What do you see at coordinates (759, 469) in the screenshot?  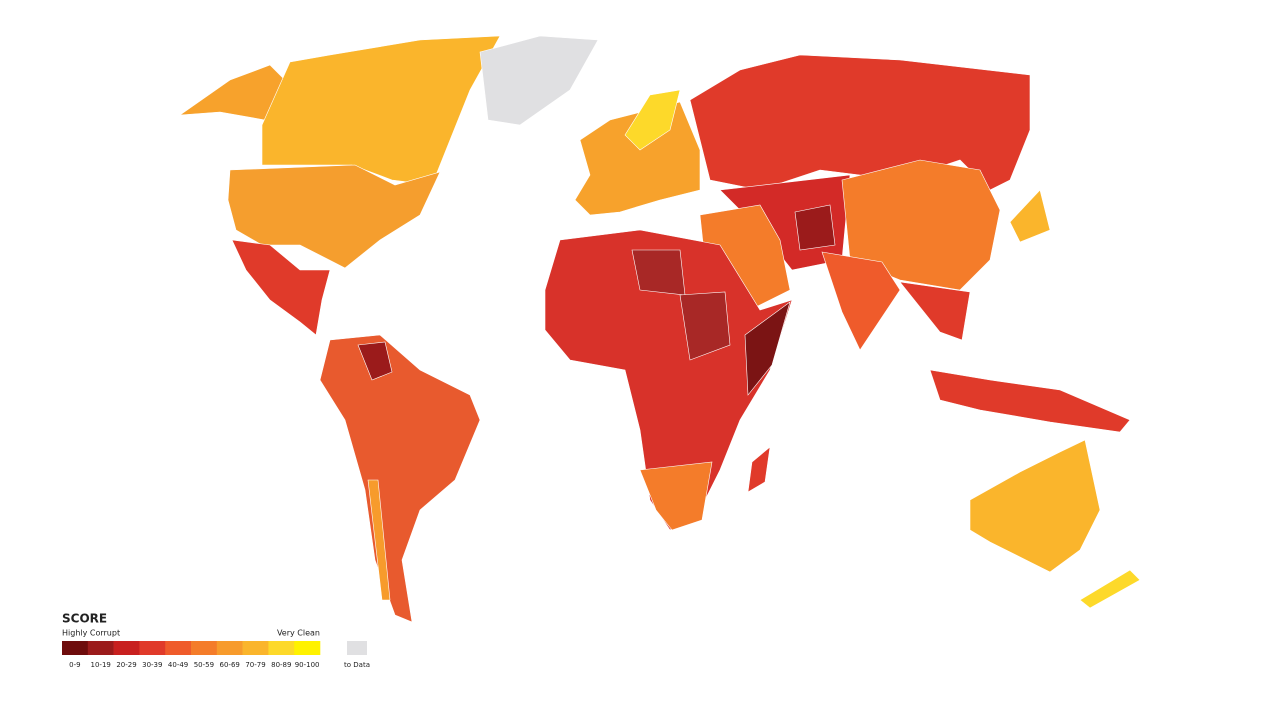 I see `madagascar` at bounding box center [759, 469].